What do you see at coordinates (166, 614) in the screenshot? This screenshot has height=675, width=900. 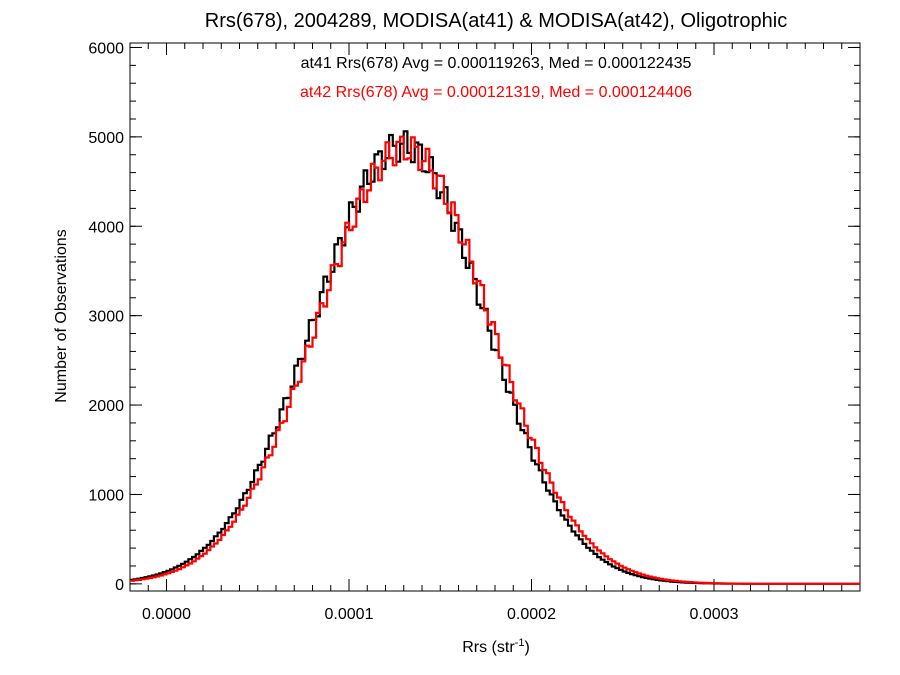 I see `x-tick-label: 0.0000` at bounding box center [166, 614].